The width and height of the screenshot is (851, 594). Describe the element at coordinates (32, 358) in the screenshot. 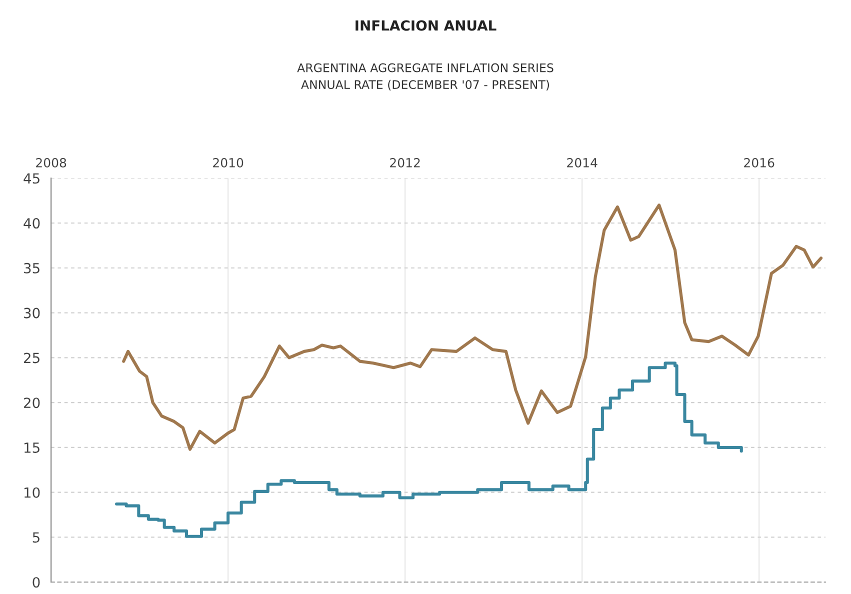

I see `y-tick-label: 25` at that location.